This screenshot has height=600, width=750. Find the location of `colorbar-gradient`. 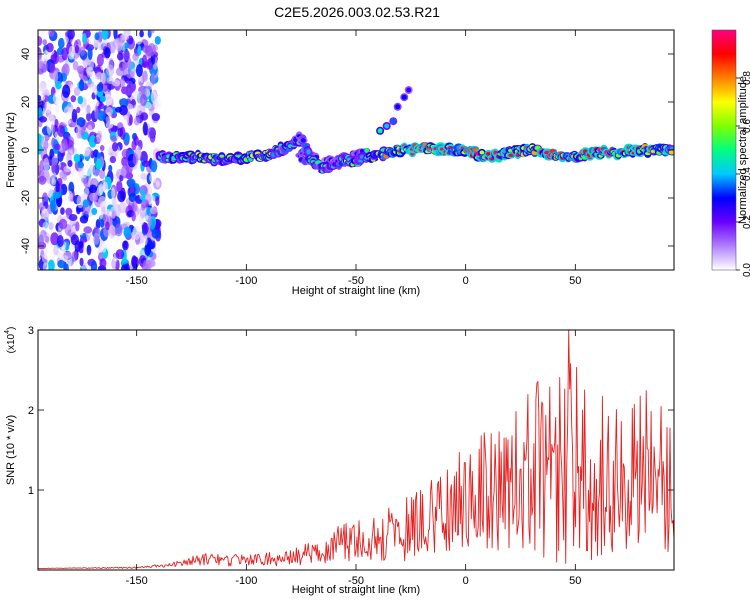

colorbar-gradient is located at coordinates (724, 150).